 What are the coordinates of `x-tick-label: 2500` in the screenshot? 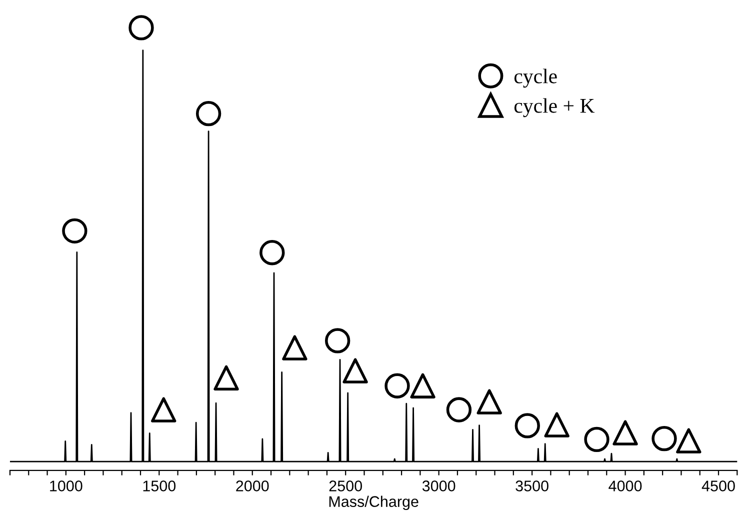 It's located at (345, 486).